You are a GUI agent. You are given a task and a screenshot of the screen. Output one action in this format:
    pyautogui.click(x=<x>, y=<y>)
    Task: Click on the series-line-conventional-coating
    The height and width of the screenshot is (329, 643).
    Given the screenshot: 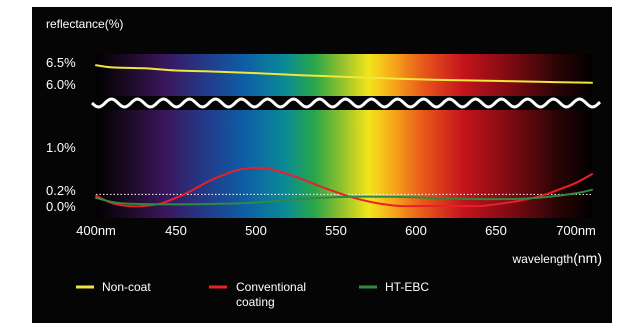 What is the action you would take?
    pyautogui.click(x=344, y=187)
    